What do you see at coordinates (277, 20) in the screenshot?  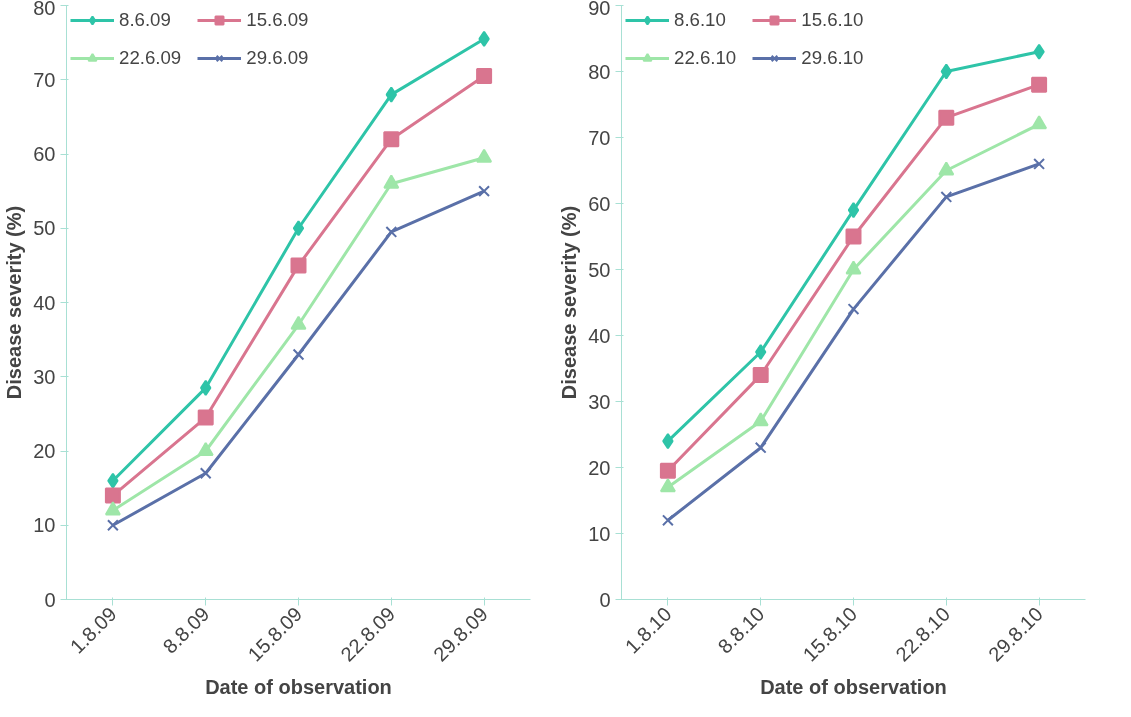 I see `legend-label: 15.6.09` at bounding box center [277, 20].